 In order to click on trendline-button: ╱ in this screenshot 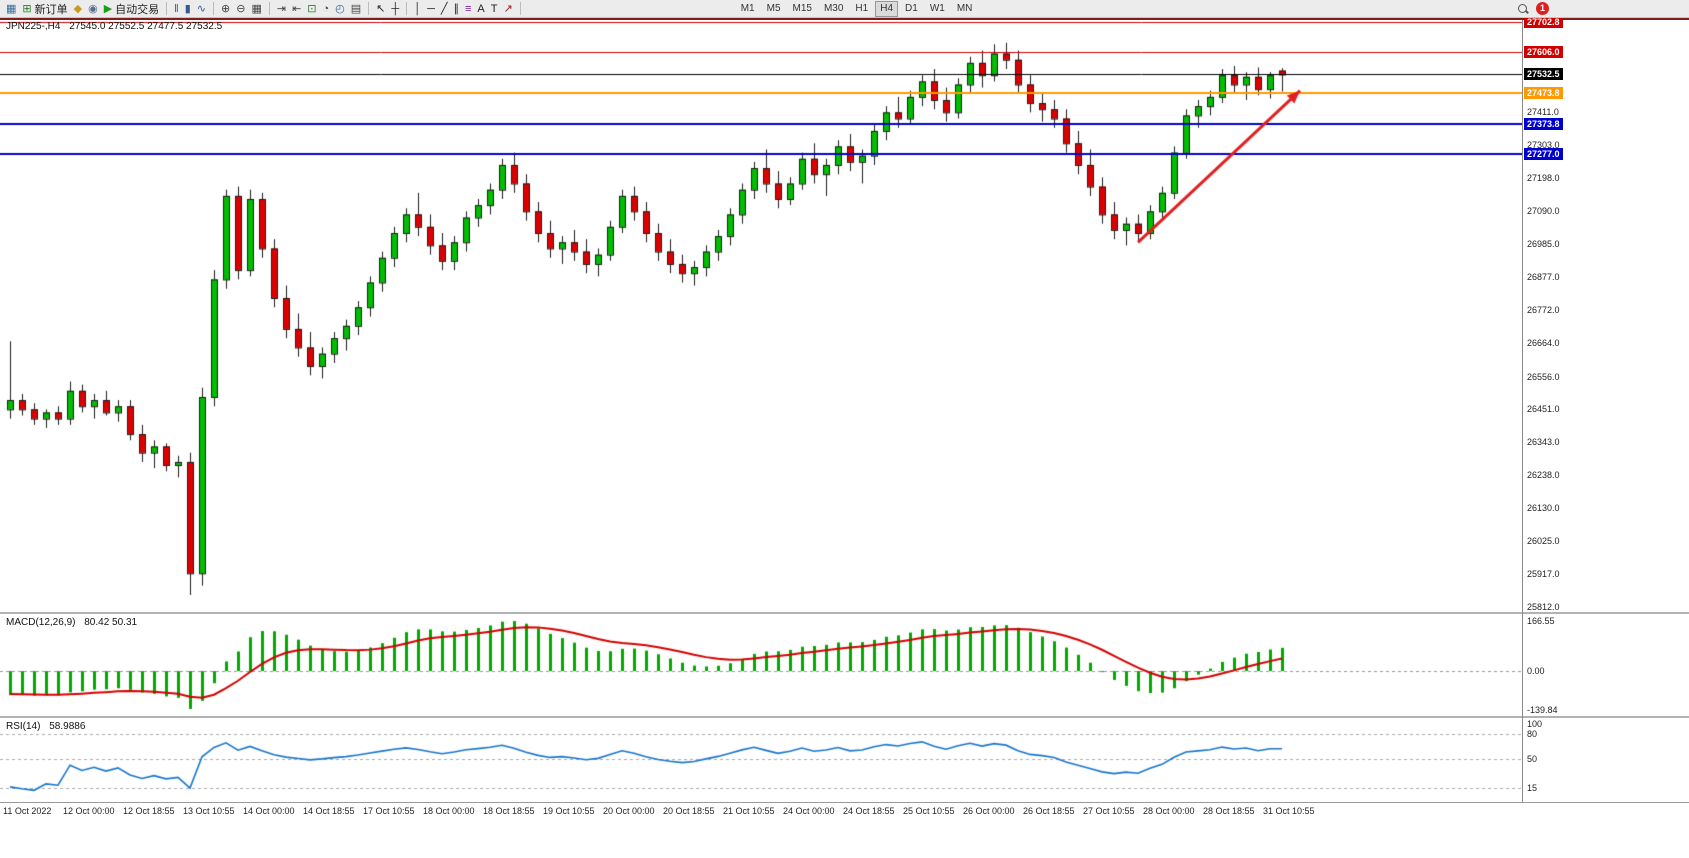, I will do `click(444, 9)`.